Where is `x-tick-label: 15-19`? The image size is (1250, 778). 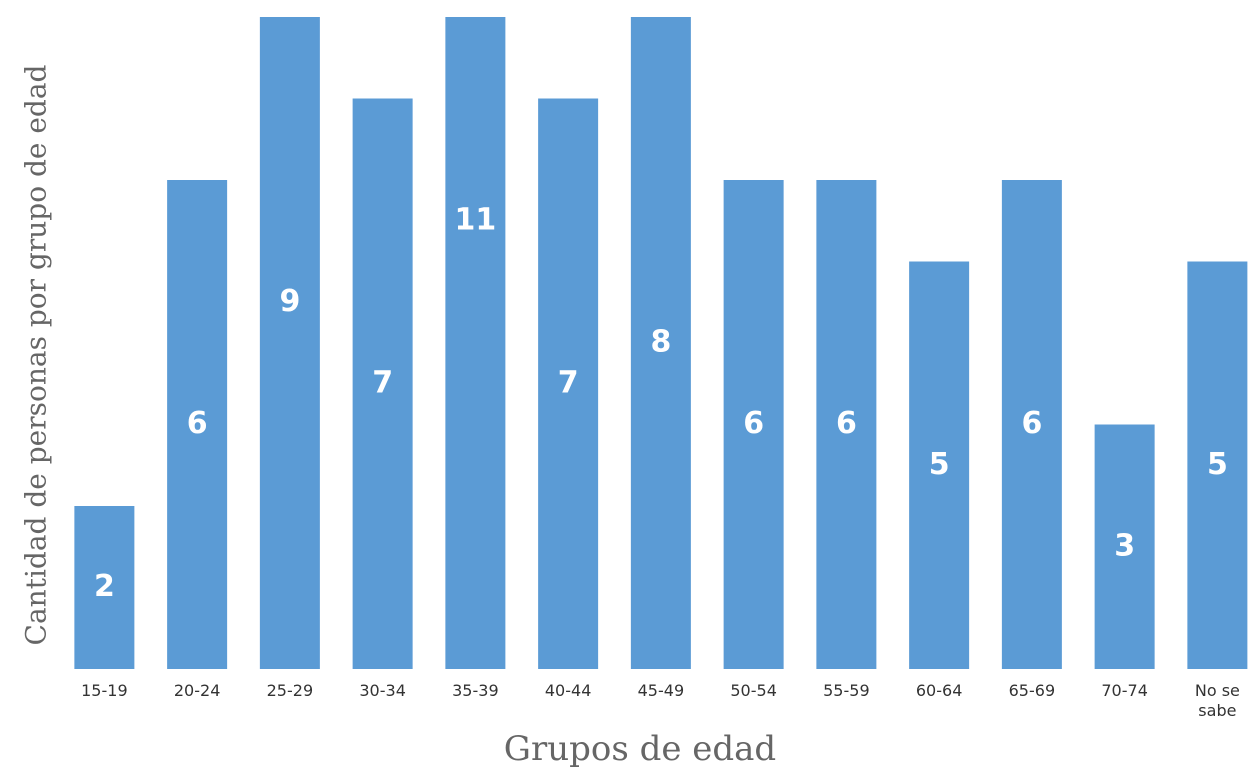
x-tick-label: 15-19 is located at coordinates (104, 690).